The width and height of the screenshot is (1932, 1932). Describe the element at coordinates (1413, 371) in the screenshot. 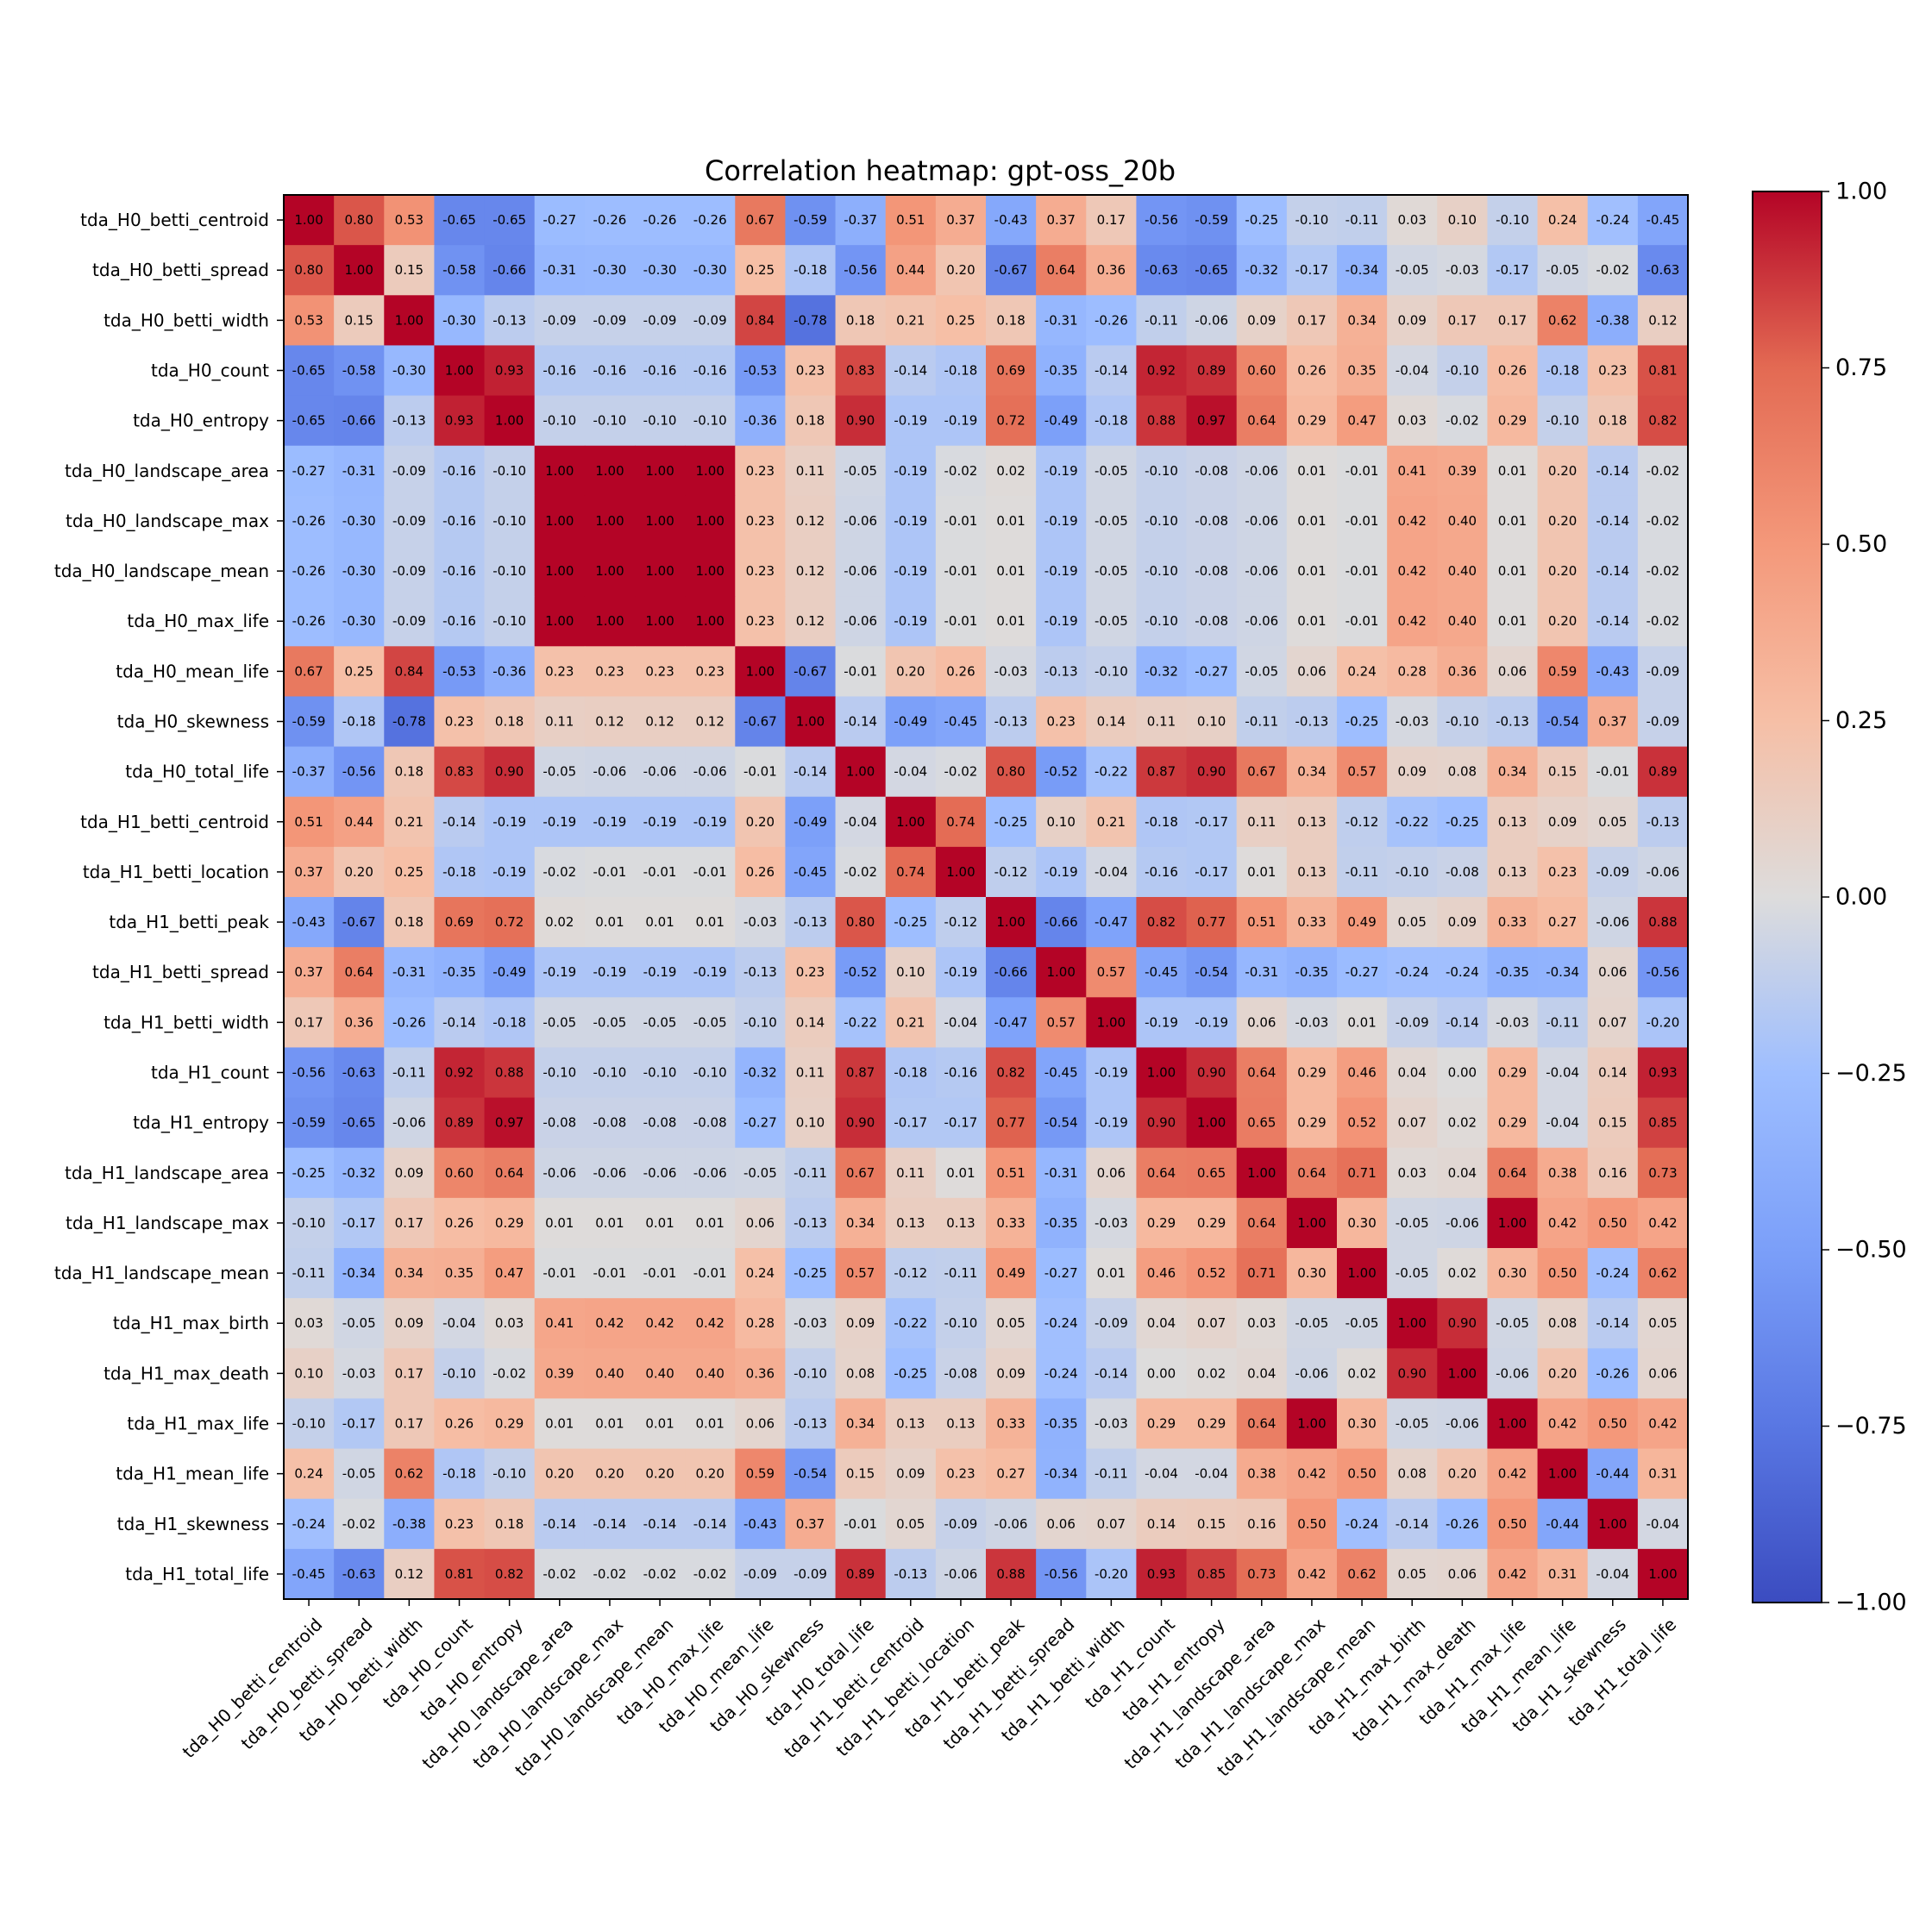

I see `heatmap-cell-value: -0.04` at that location.